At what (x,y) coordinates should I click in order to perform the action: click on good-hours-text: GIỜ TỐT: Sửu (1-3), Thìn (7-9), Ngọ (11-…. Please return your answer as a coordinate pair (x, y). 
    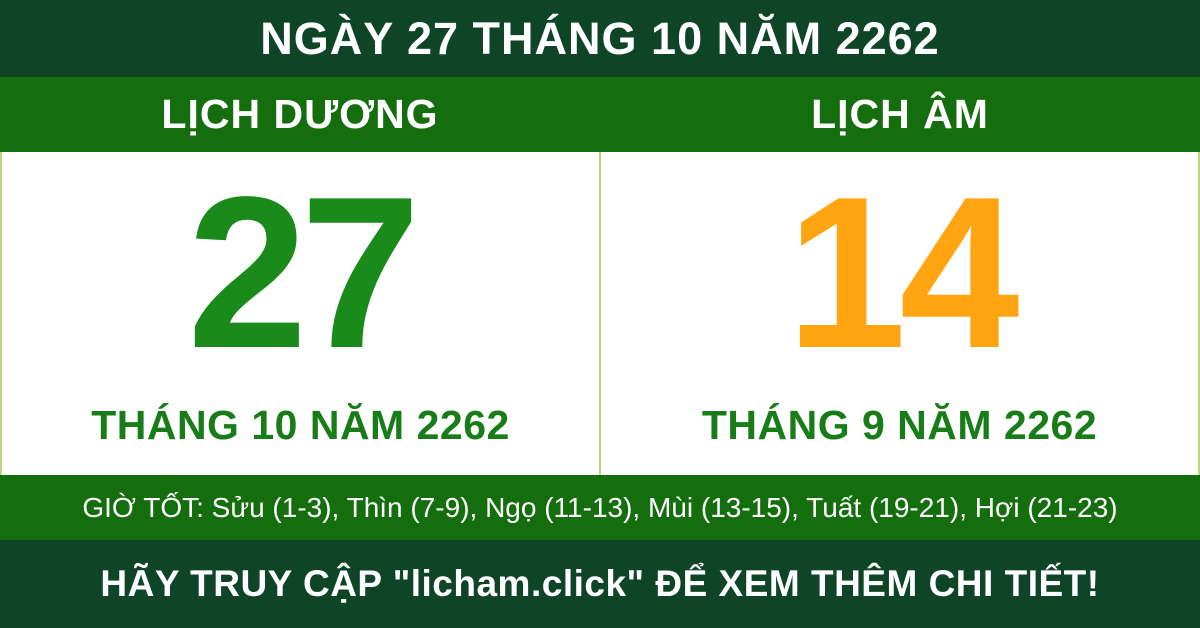
    Looking at the image, I should click on (600, 507).